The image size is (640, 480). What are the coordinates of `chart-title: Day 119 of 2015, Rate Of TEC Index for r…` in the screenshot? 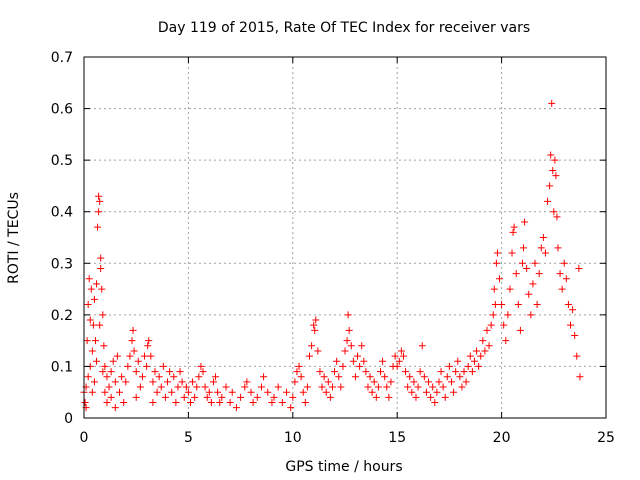 It's located at (344, 28).